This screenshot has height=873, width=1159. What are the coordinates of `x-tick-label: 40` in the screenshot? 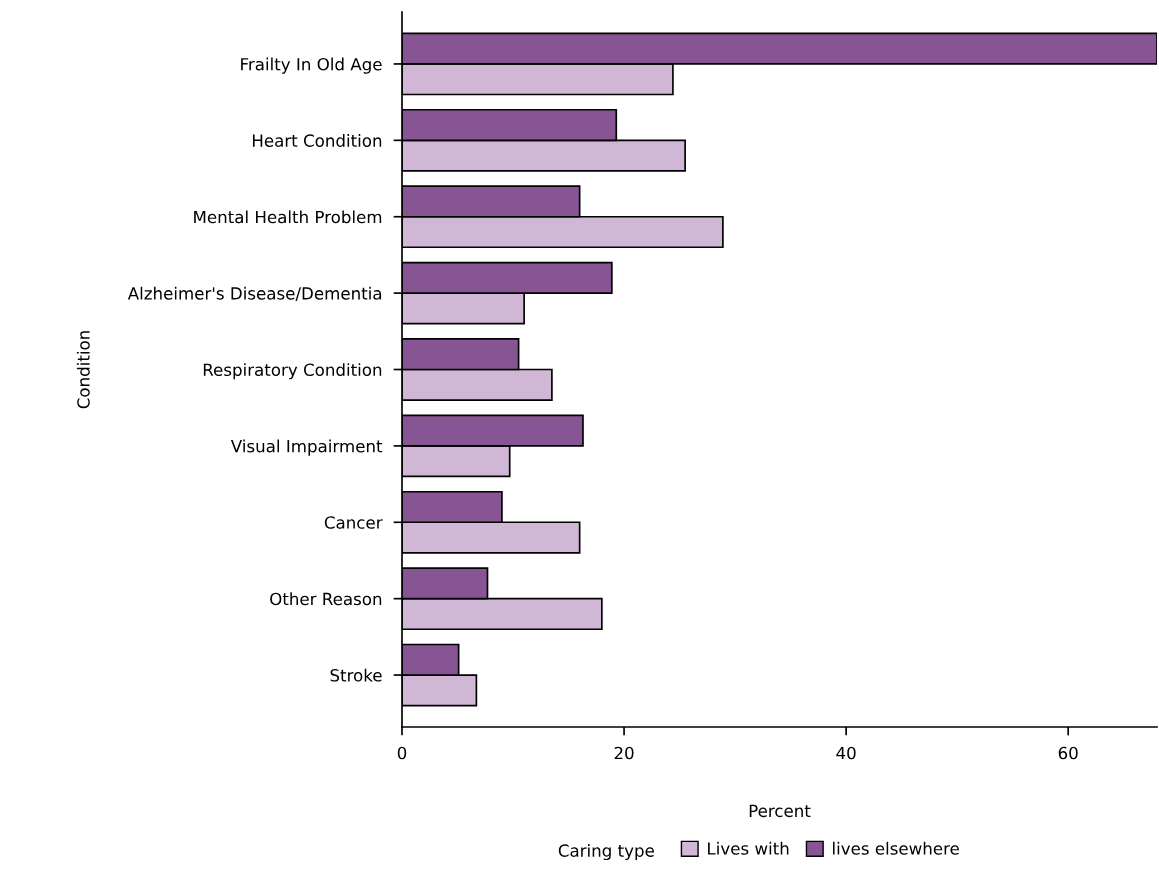 It's located at (846, 753).